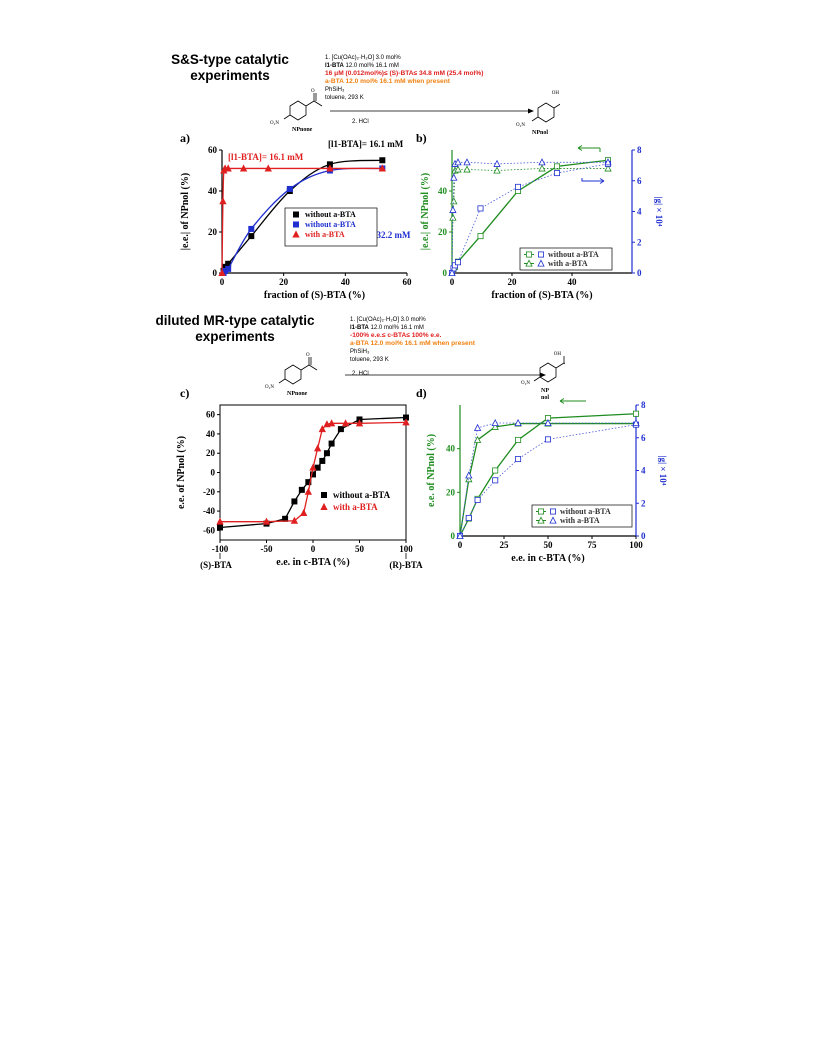 The width and height of the screenshot is (816, 1056). Describe the element at coordinates (639, 212) in the screenshot. I see `y2-tick-label: 4` at that location.